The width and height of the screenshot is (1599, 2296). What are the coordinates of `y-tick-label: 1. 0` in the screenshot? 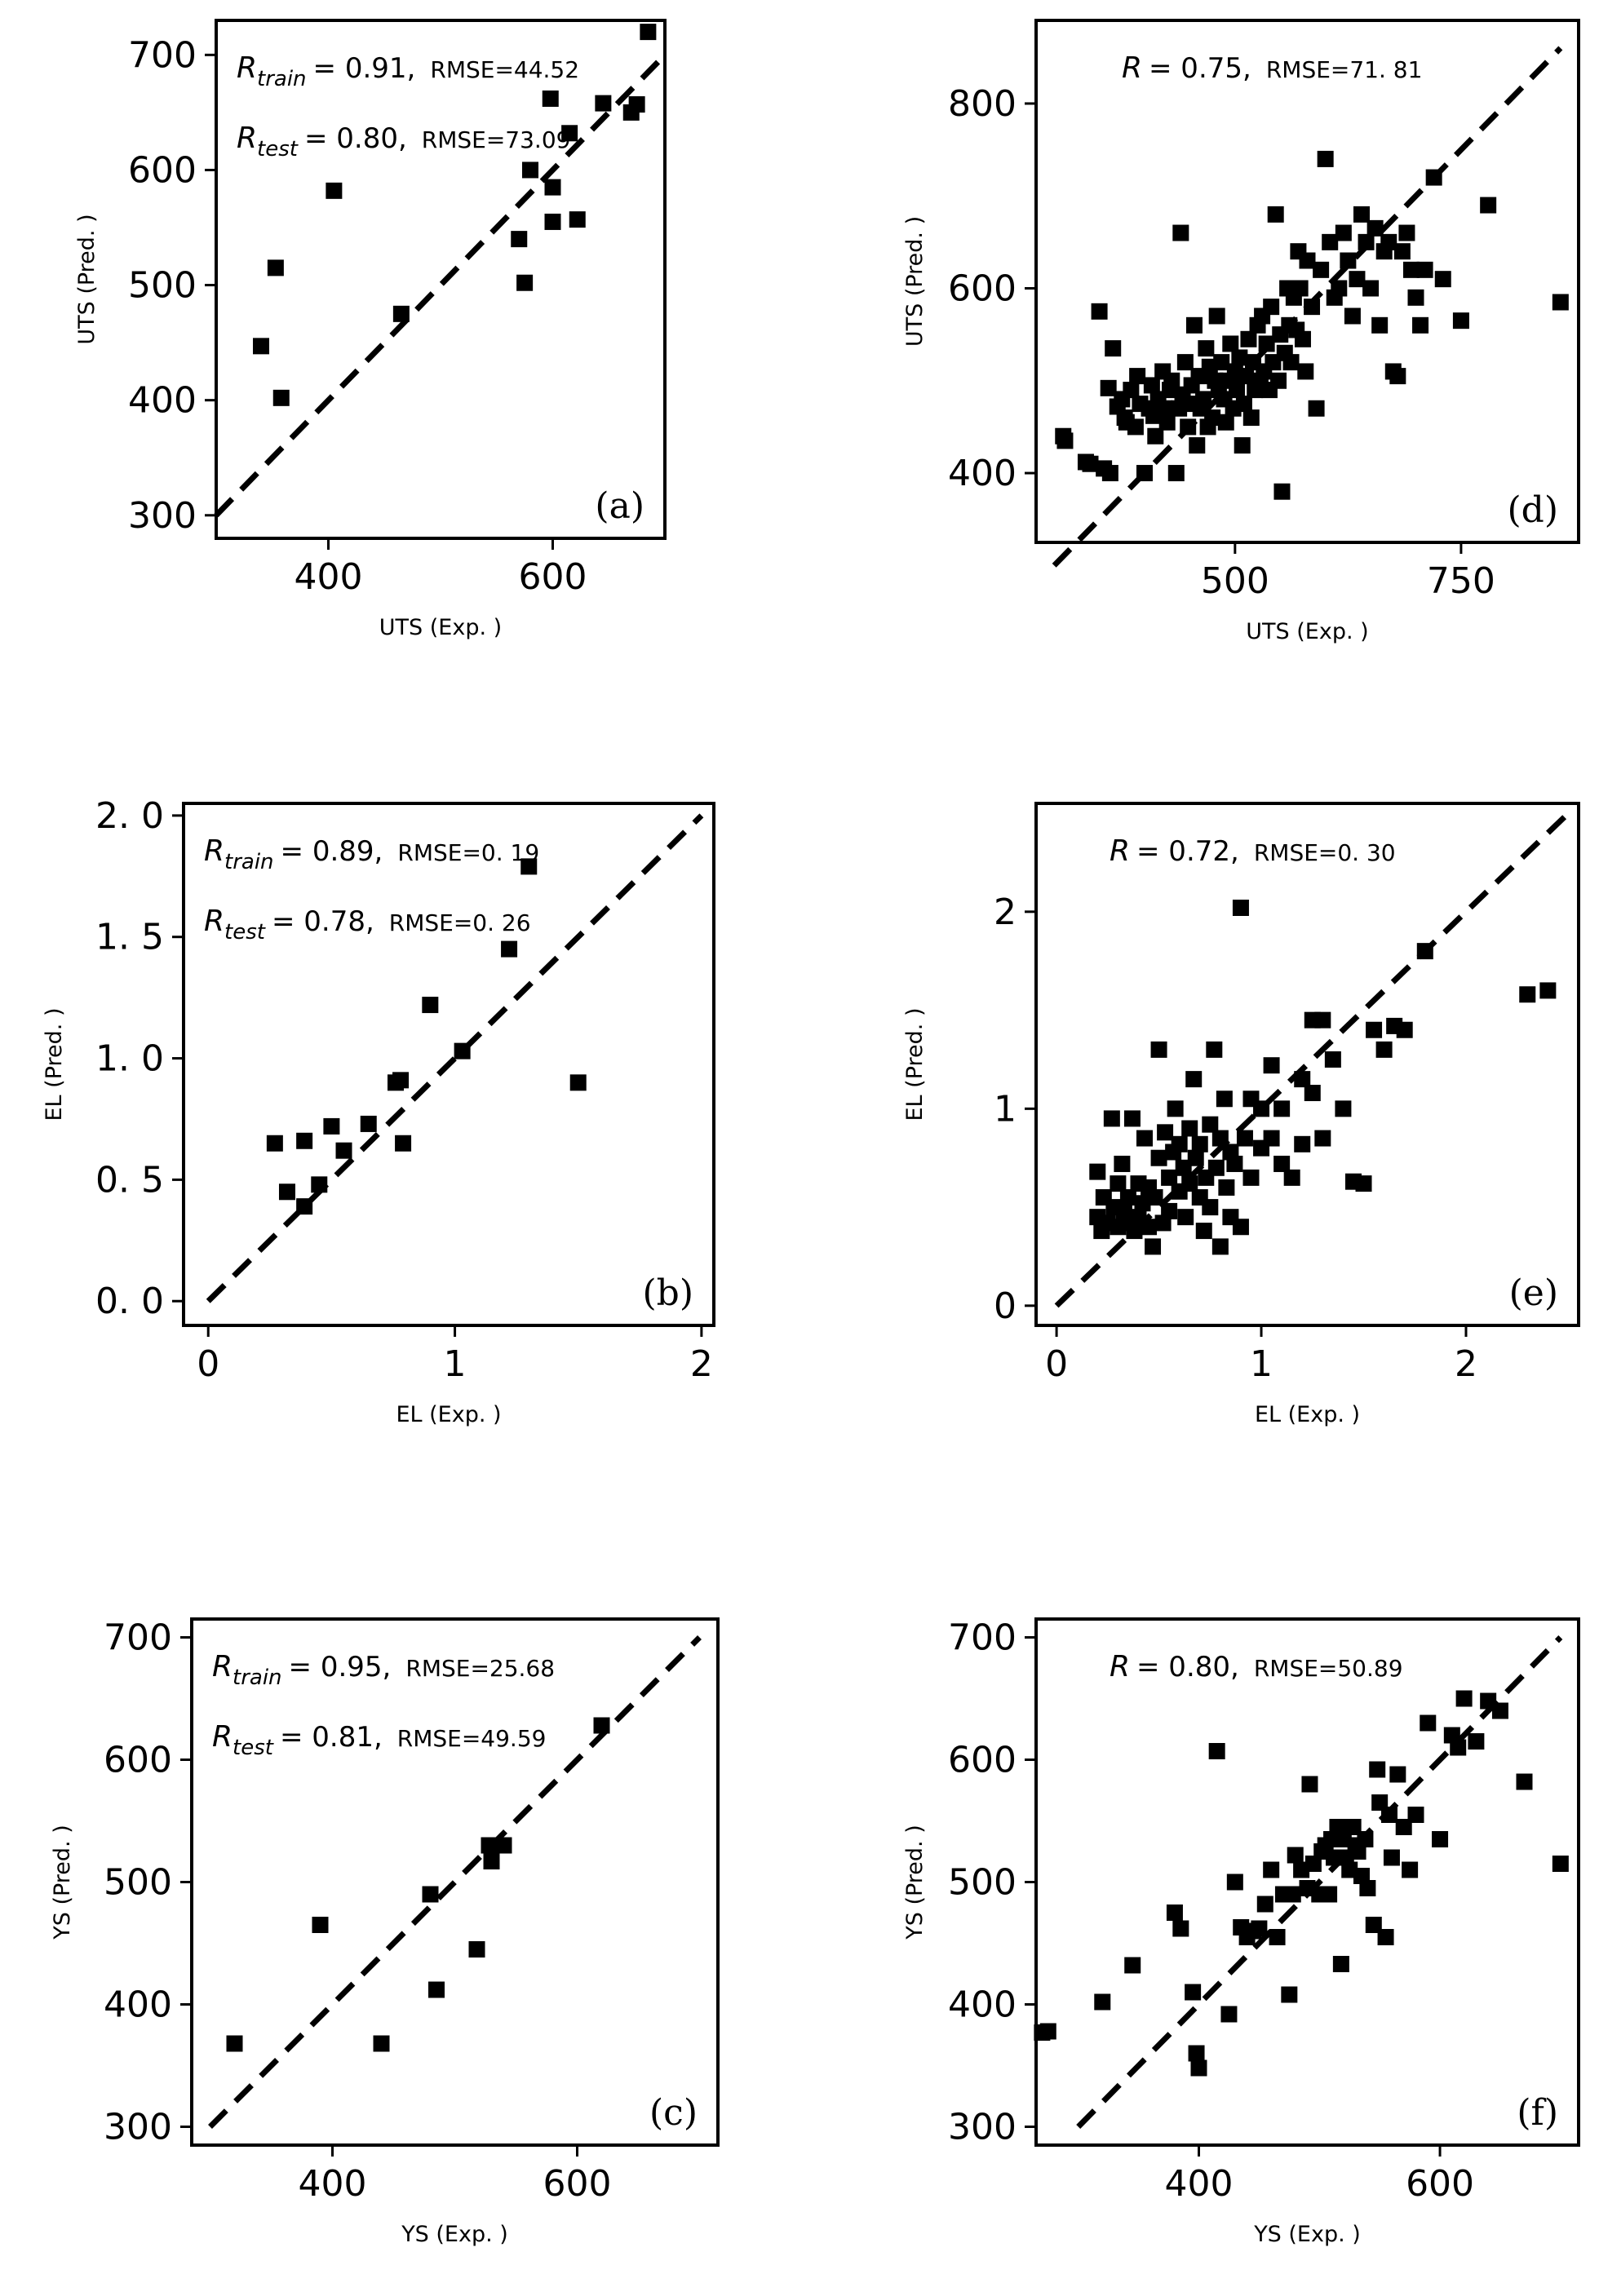 It's located at (129, 1059).